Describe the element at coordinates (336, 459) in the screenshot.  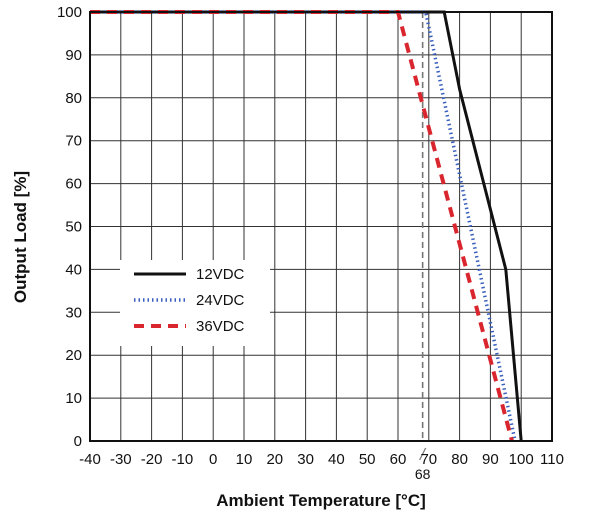
I see `x-tick-label: 40` at that location.